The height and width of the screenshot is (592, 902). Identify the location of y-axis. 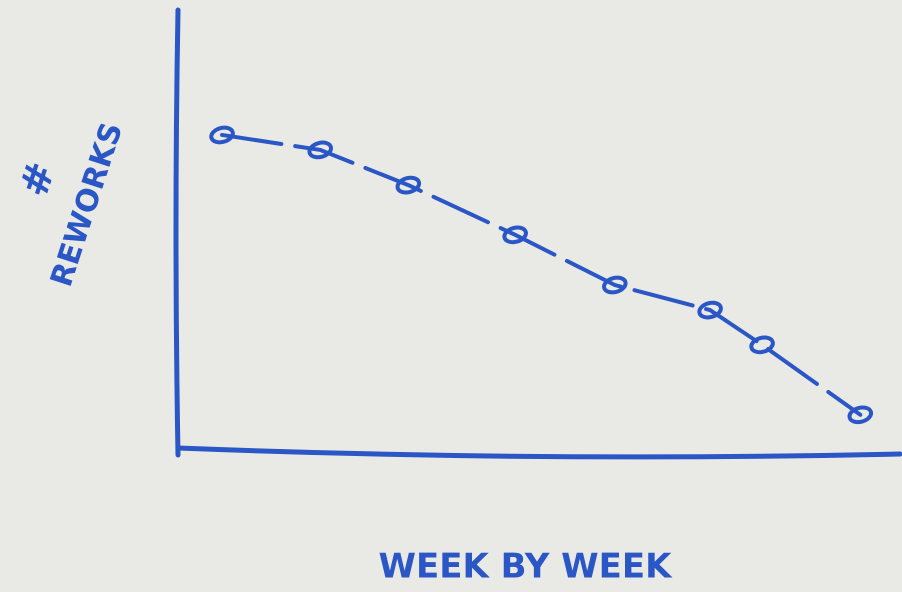
(177, 232).